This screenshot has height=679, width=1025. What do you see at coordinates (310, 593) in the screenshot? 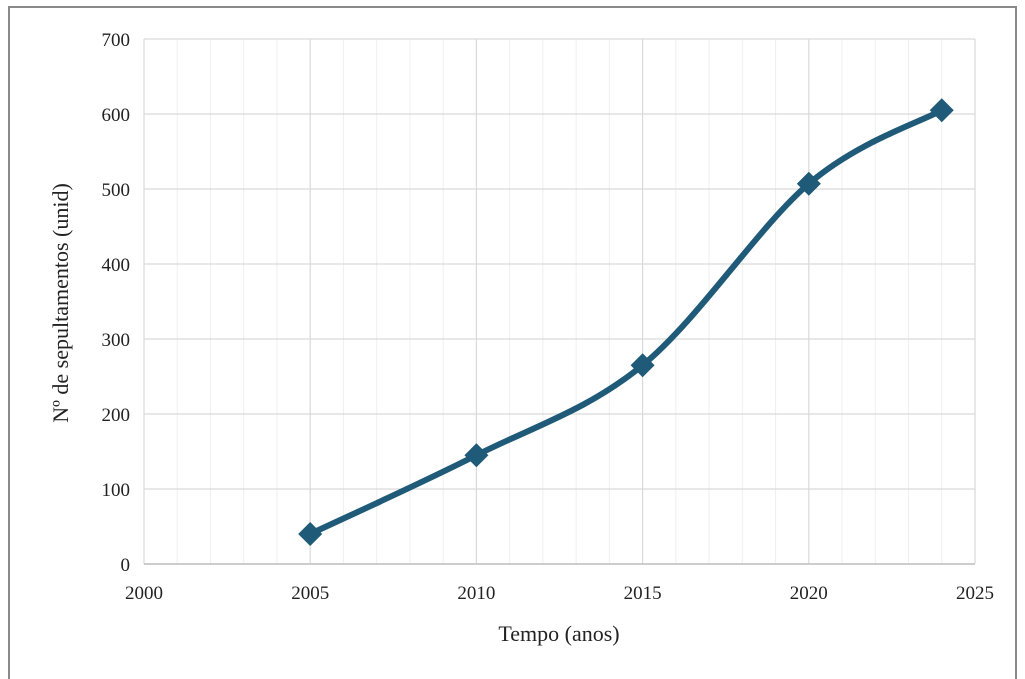
I see `x-tick-label: 2005` at bounding box center [310, 593].